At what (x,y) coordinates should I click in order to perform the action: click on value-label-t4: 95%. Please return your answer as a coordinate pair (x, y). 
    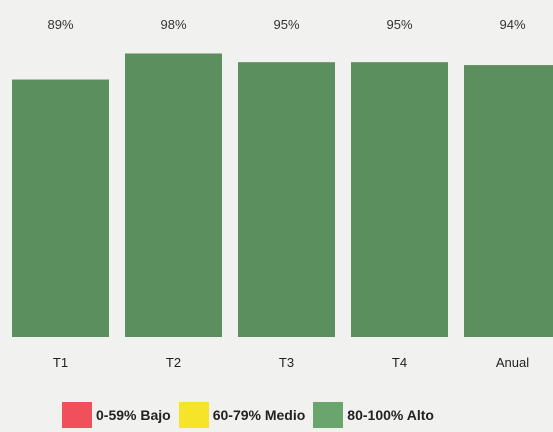
    Looking at the image, I should click on (399, 24).